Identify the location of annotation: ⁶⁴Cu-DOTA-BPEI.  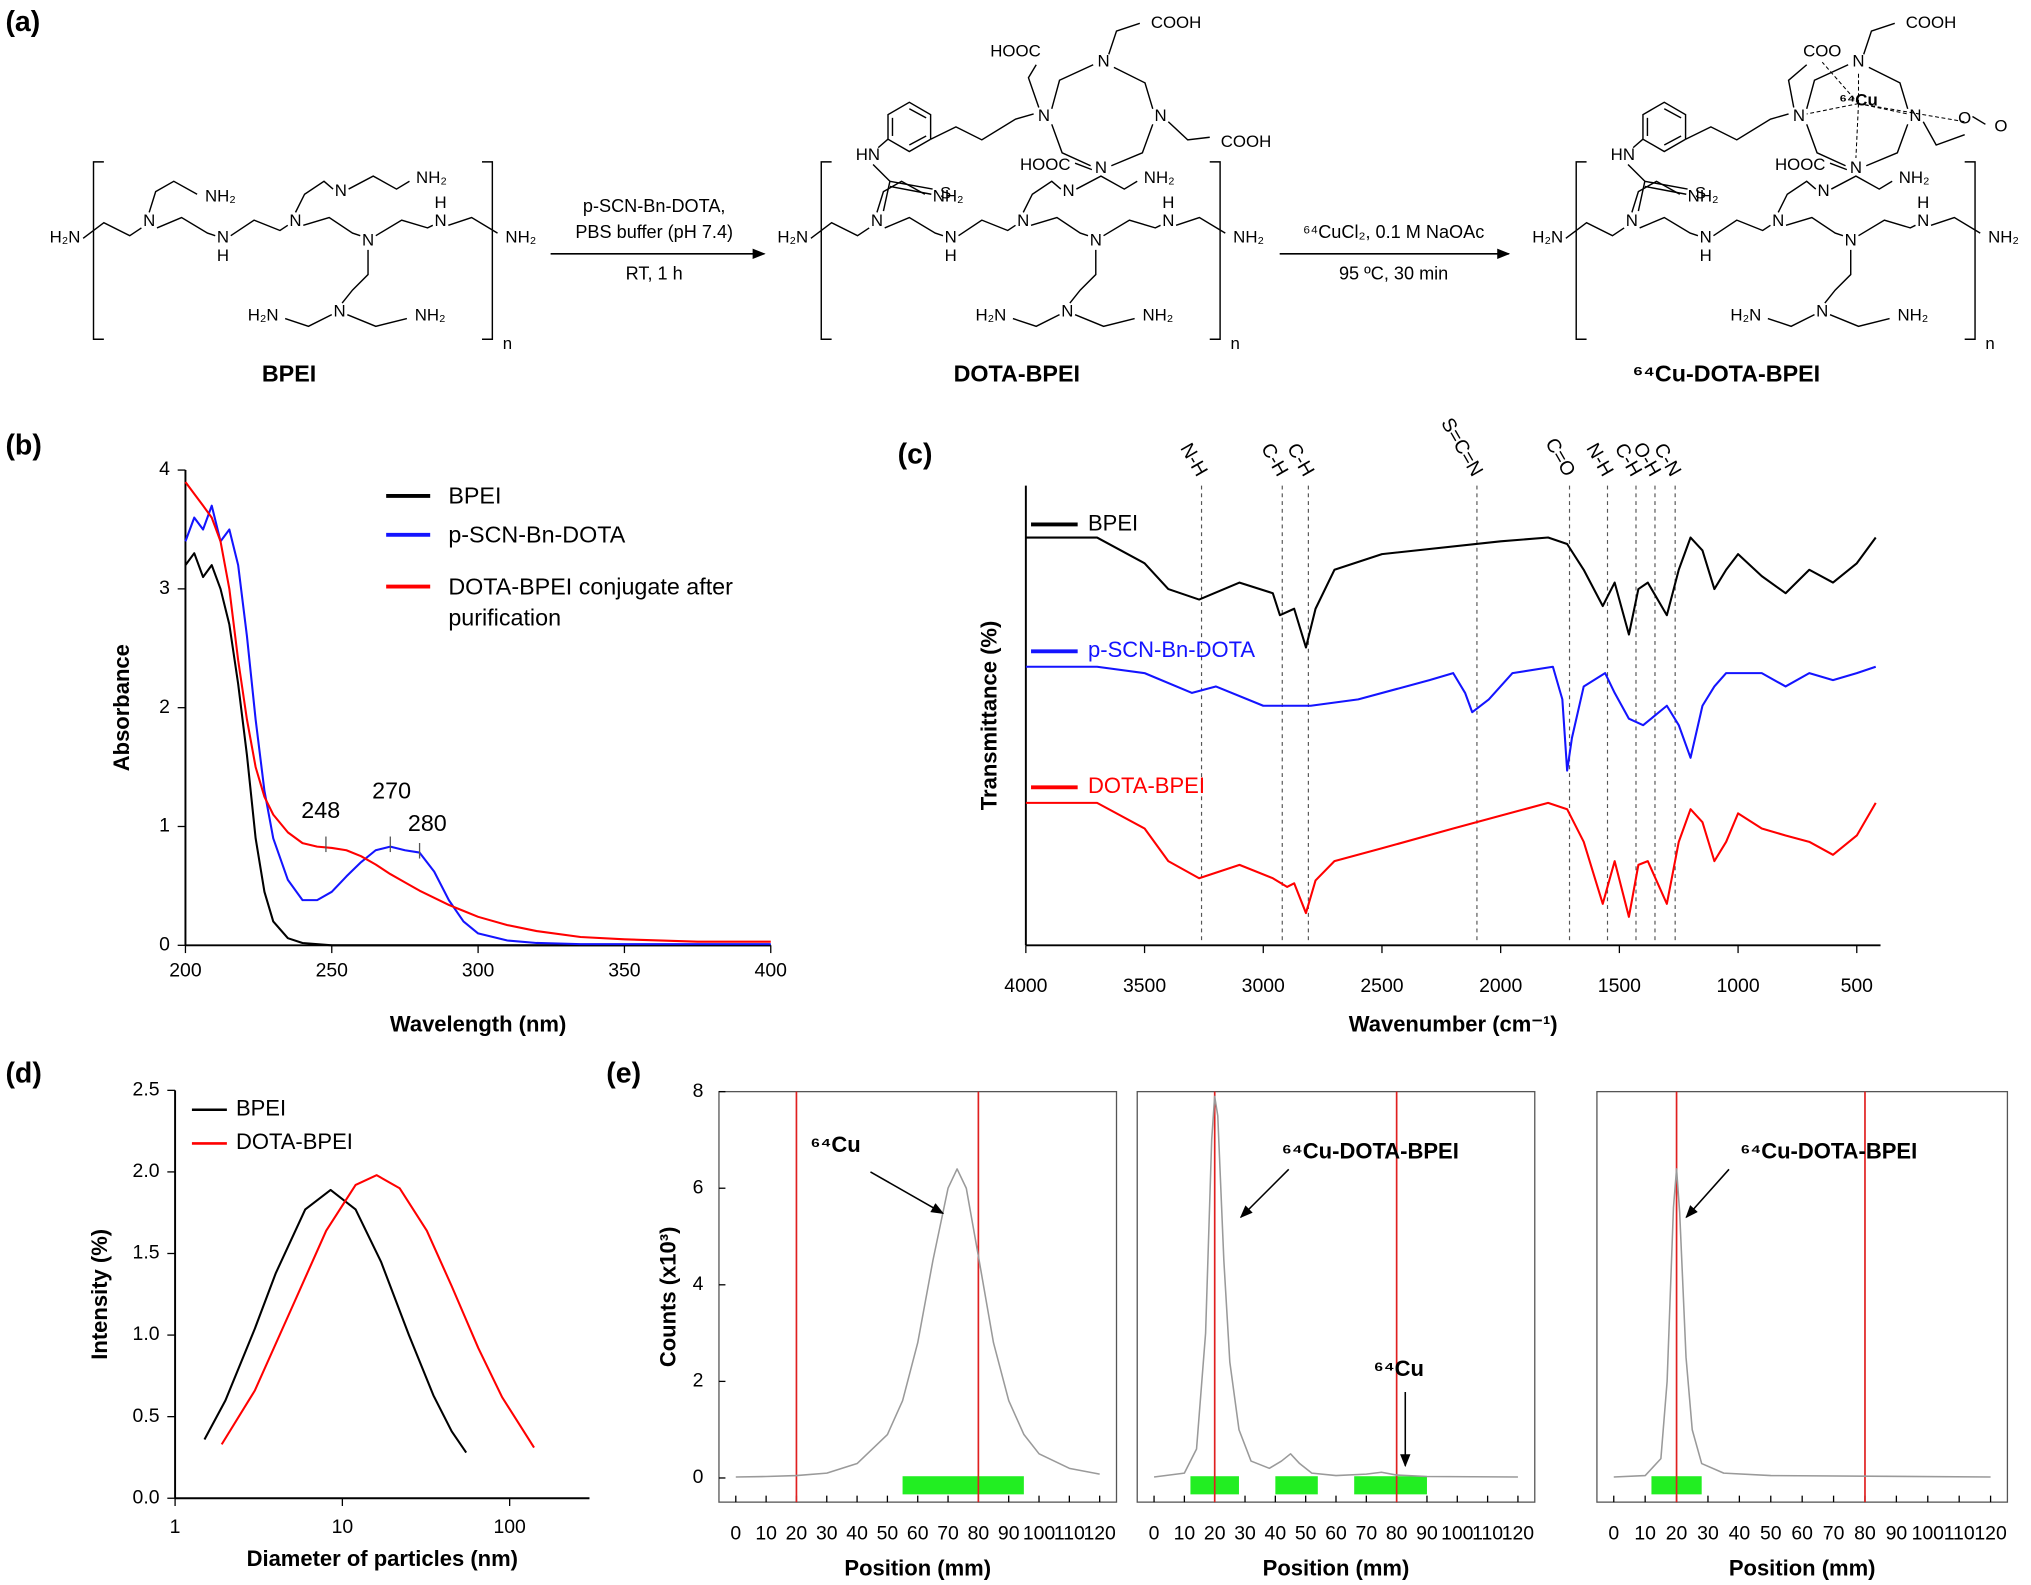
(1370, 1150).